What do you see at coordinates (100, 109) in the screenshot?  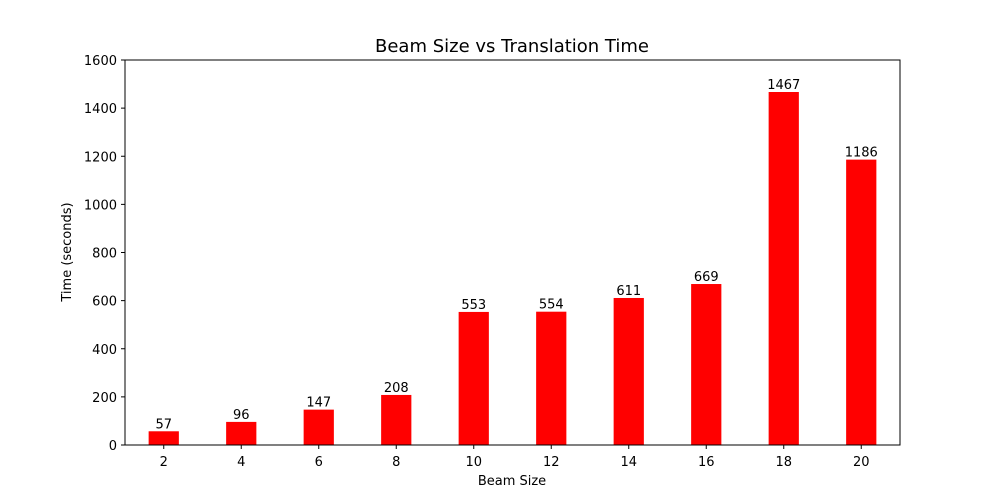 I see `y-tick-label: 1400` at bounding box center [100, 109].